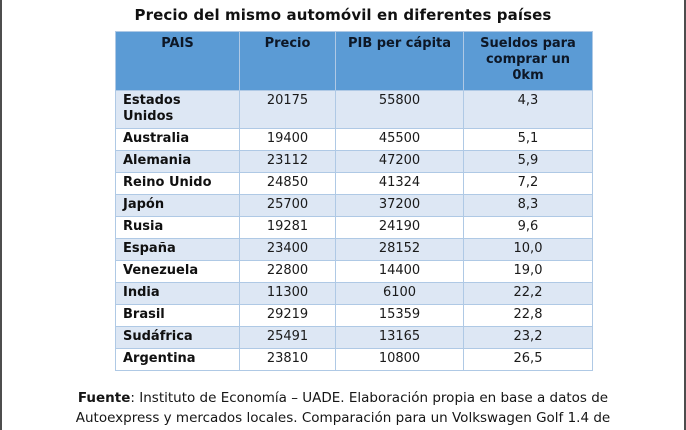  What do you see at coordinates (399, 161) in the screenshot?
I see `cell-pib: 47200` at bounding box center [399, 161].